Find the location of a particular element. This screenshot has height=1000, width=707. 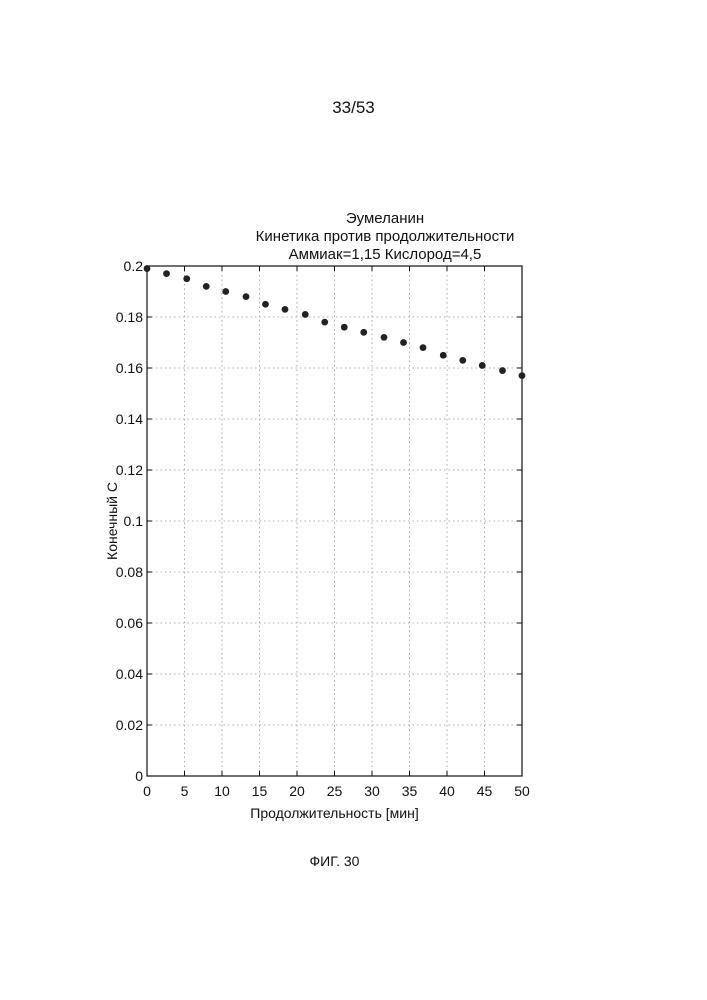

y-tick-label: 0.02 is located at coordinates (129, 725).